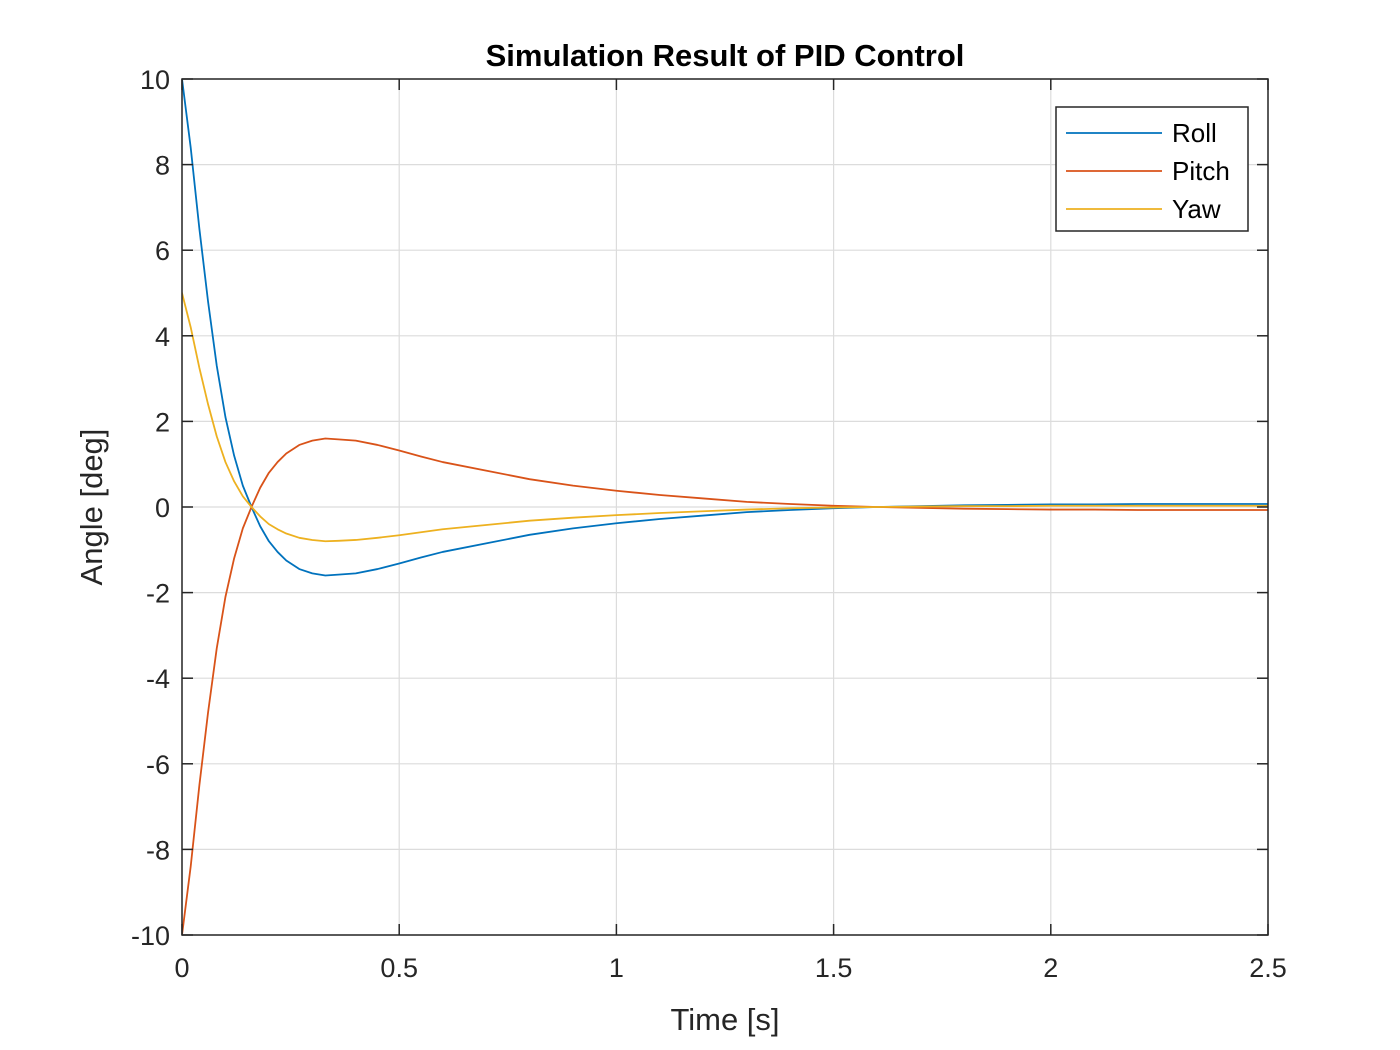  What do you see at coordinates (162, 422) in the screenshot?
I see `y-tick-label: 2` at bounding box center [162, 422].